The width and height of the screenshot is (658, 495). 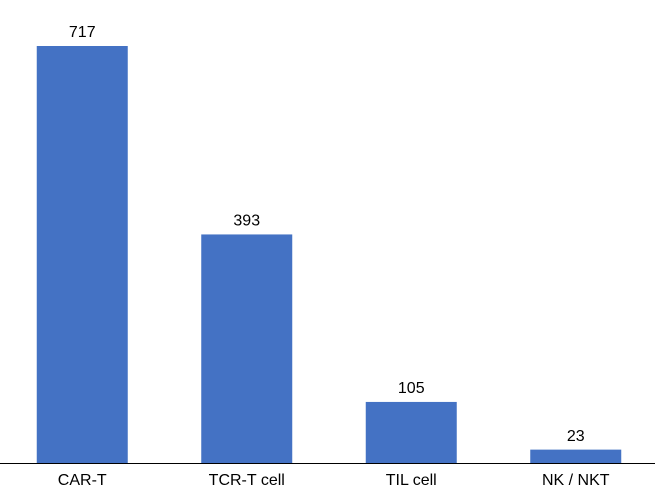 What do you see at coordinates (411, 480) in the screenshot?
I see `x-tick-label: TIL cell` at bounding box center [411, 480].